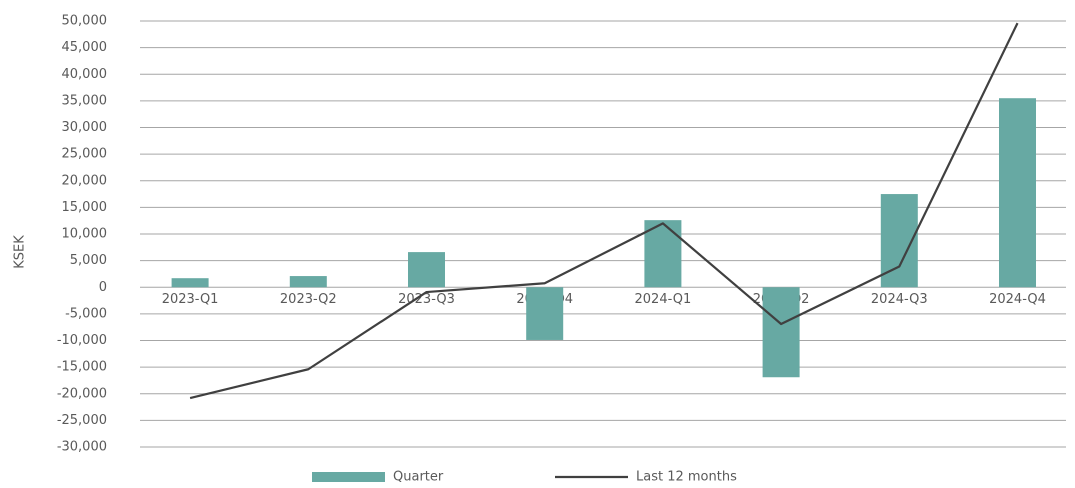 This screenshot has height=488, width=1075. I want to click on y-tick-label: 0, so click(103, 287).